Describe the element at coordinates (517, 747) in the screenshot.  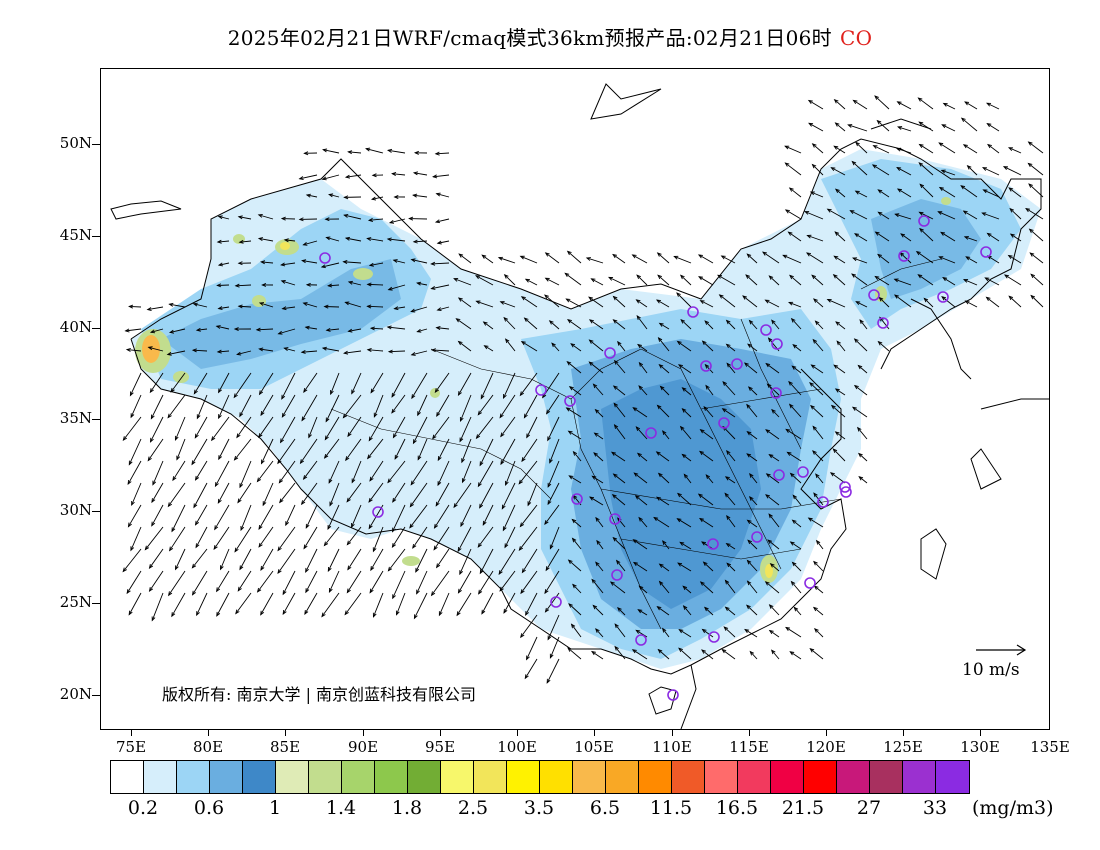
I see `lon-label-100e: 100E` at that location.